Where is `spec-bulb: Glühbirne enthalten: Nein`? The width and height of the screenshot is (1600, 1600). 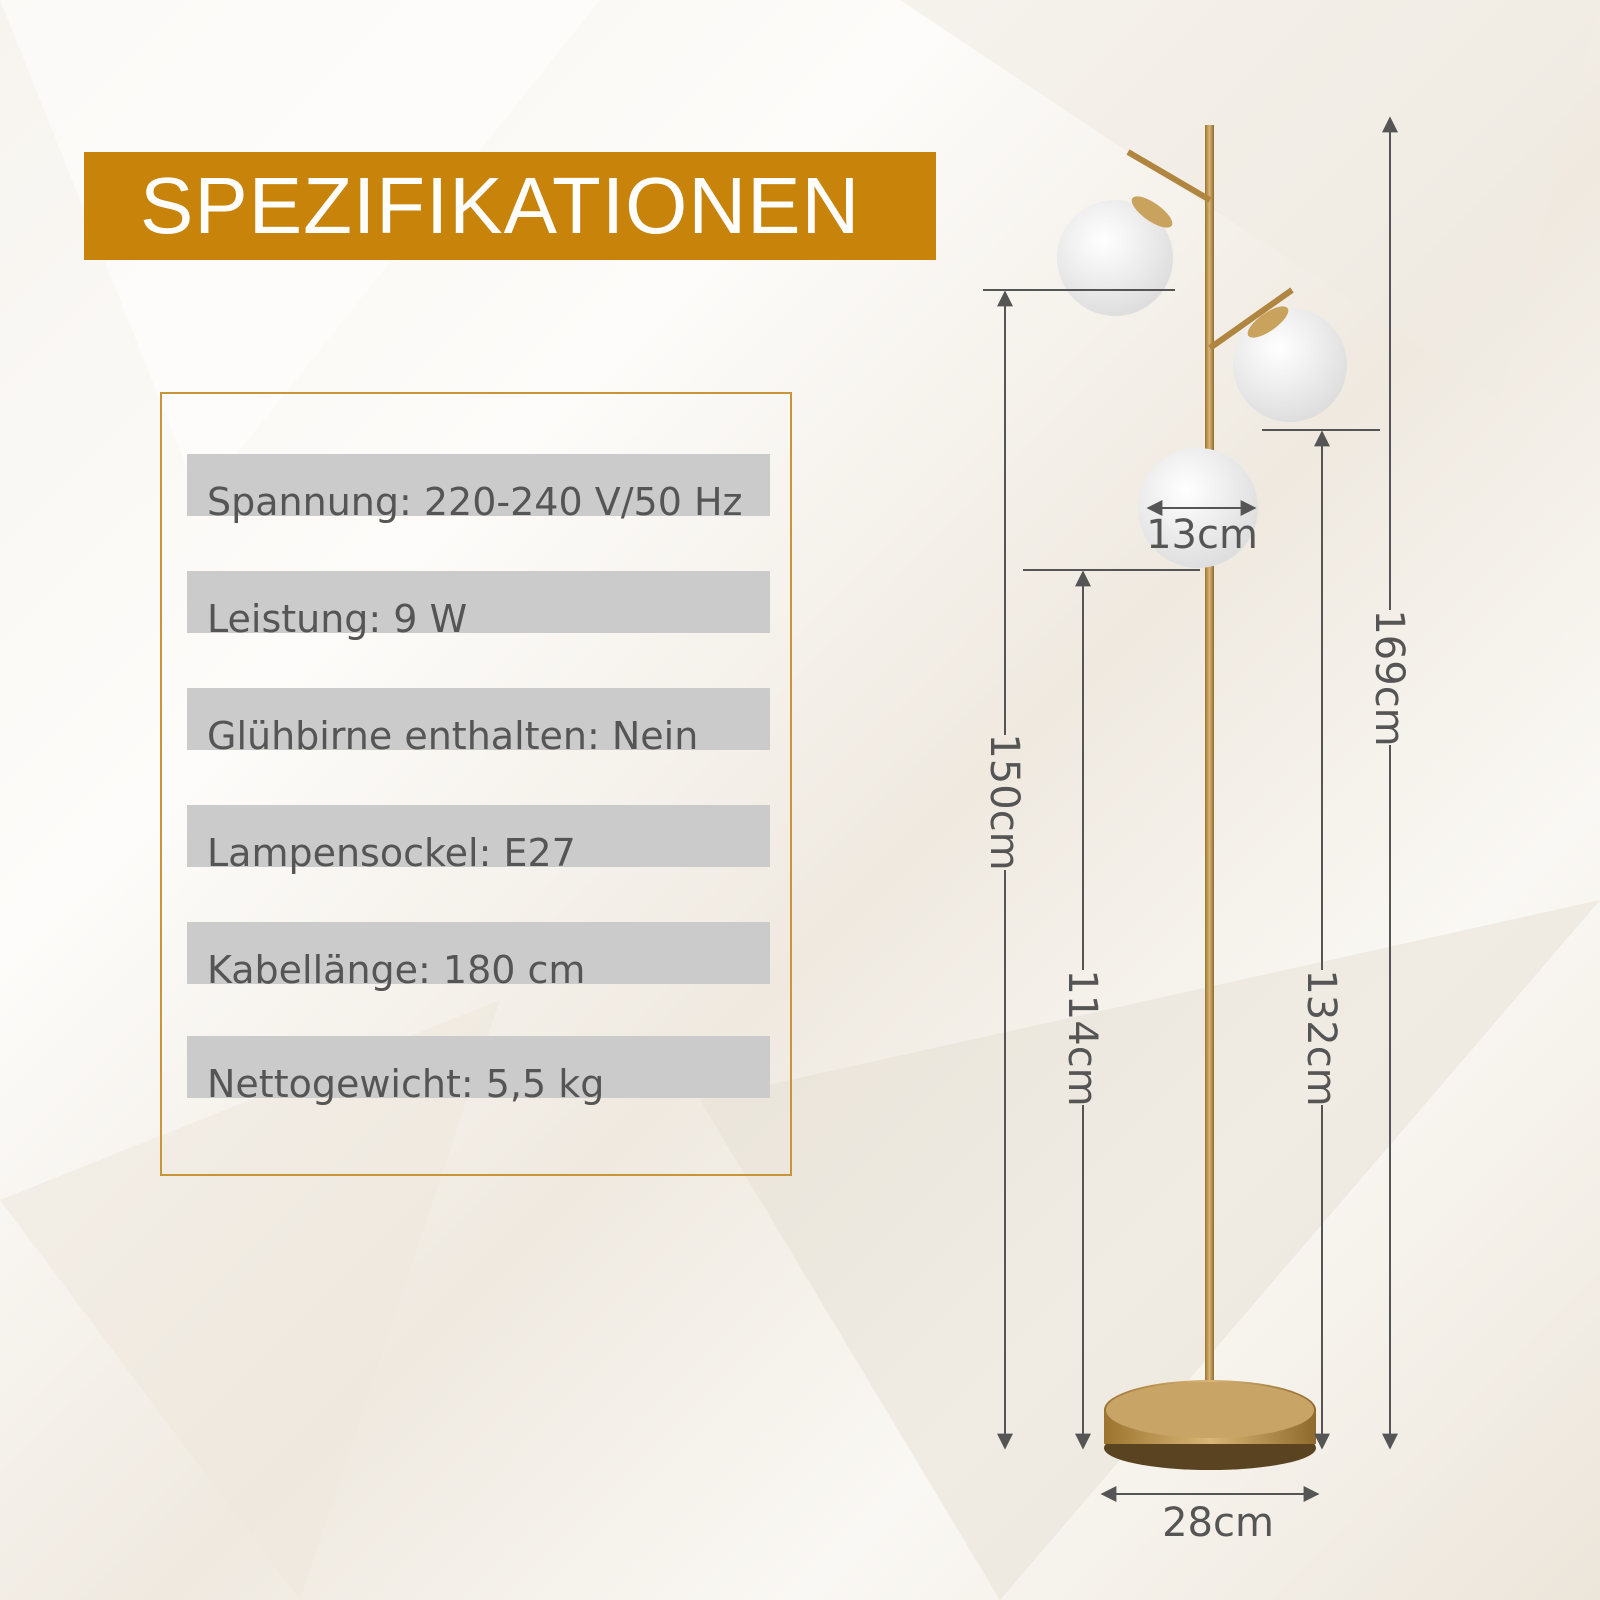 spec-bulb: Glühbirne enthalten: Nein is located at coordinates (453, 736).